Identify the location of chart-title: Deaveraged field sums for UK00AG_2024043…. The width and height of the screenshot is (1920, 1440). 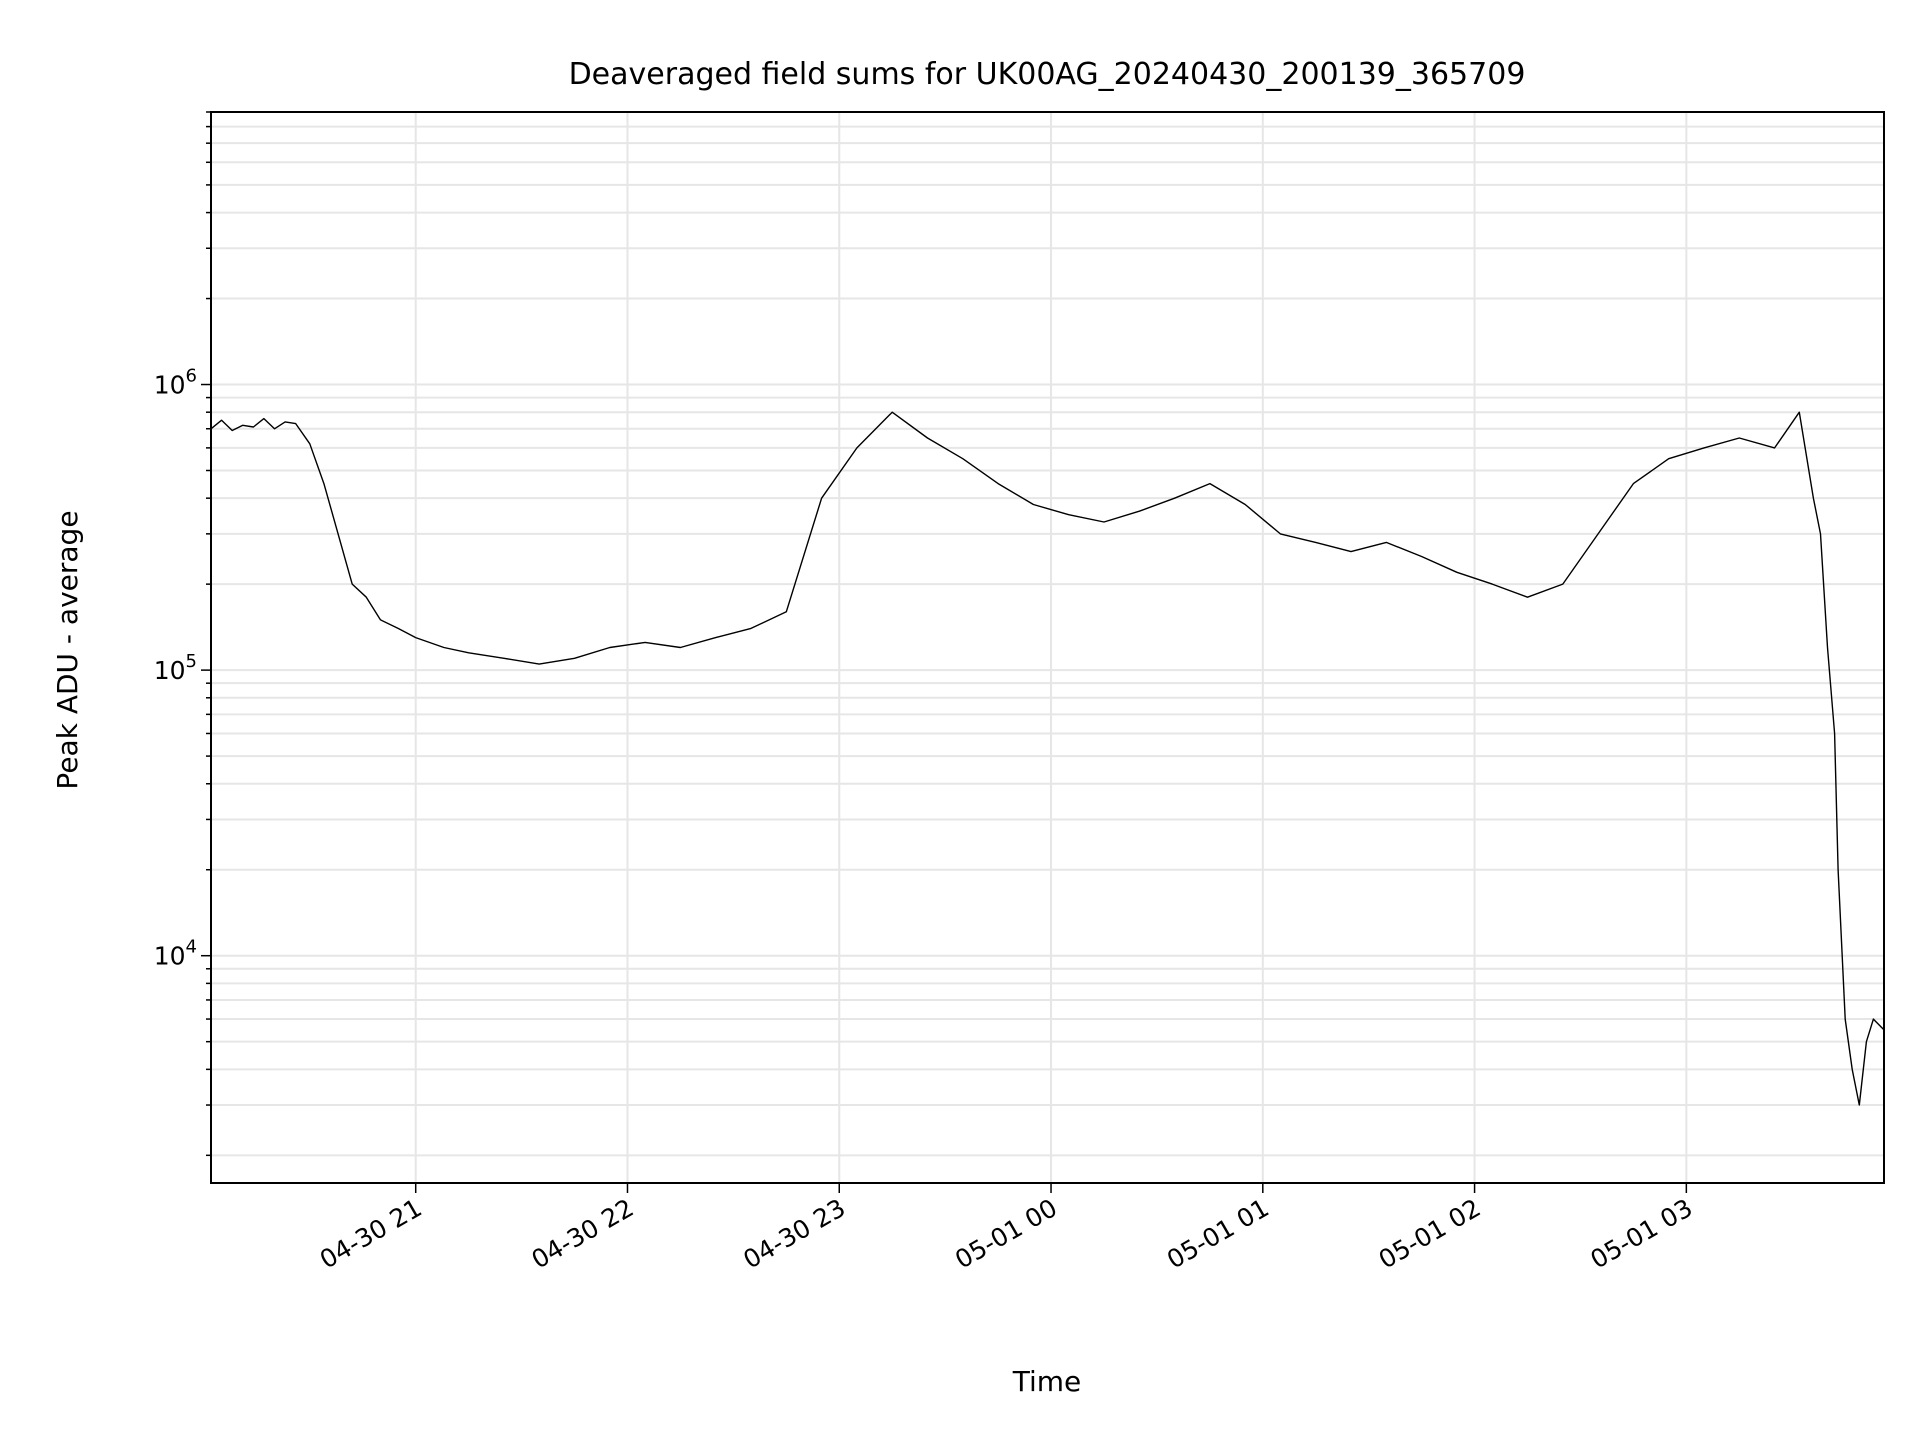
(1047, 74).